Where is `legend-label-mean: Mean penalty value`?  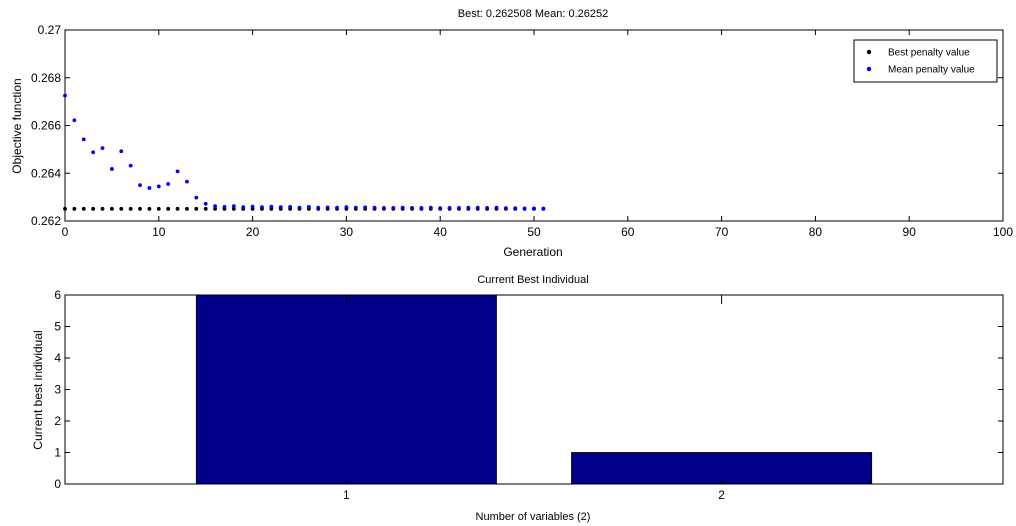 legend-label-mean: Mean penalty value is located at coordinates (931, 70).